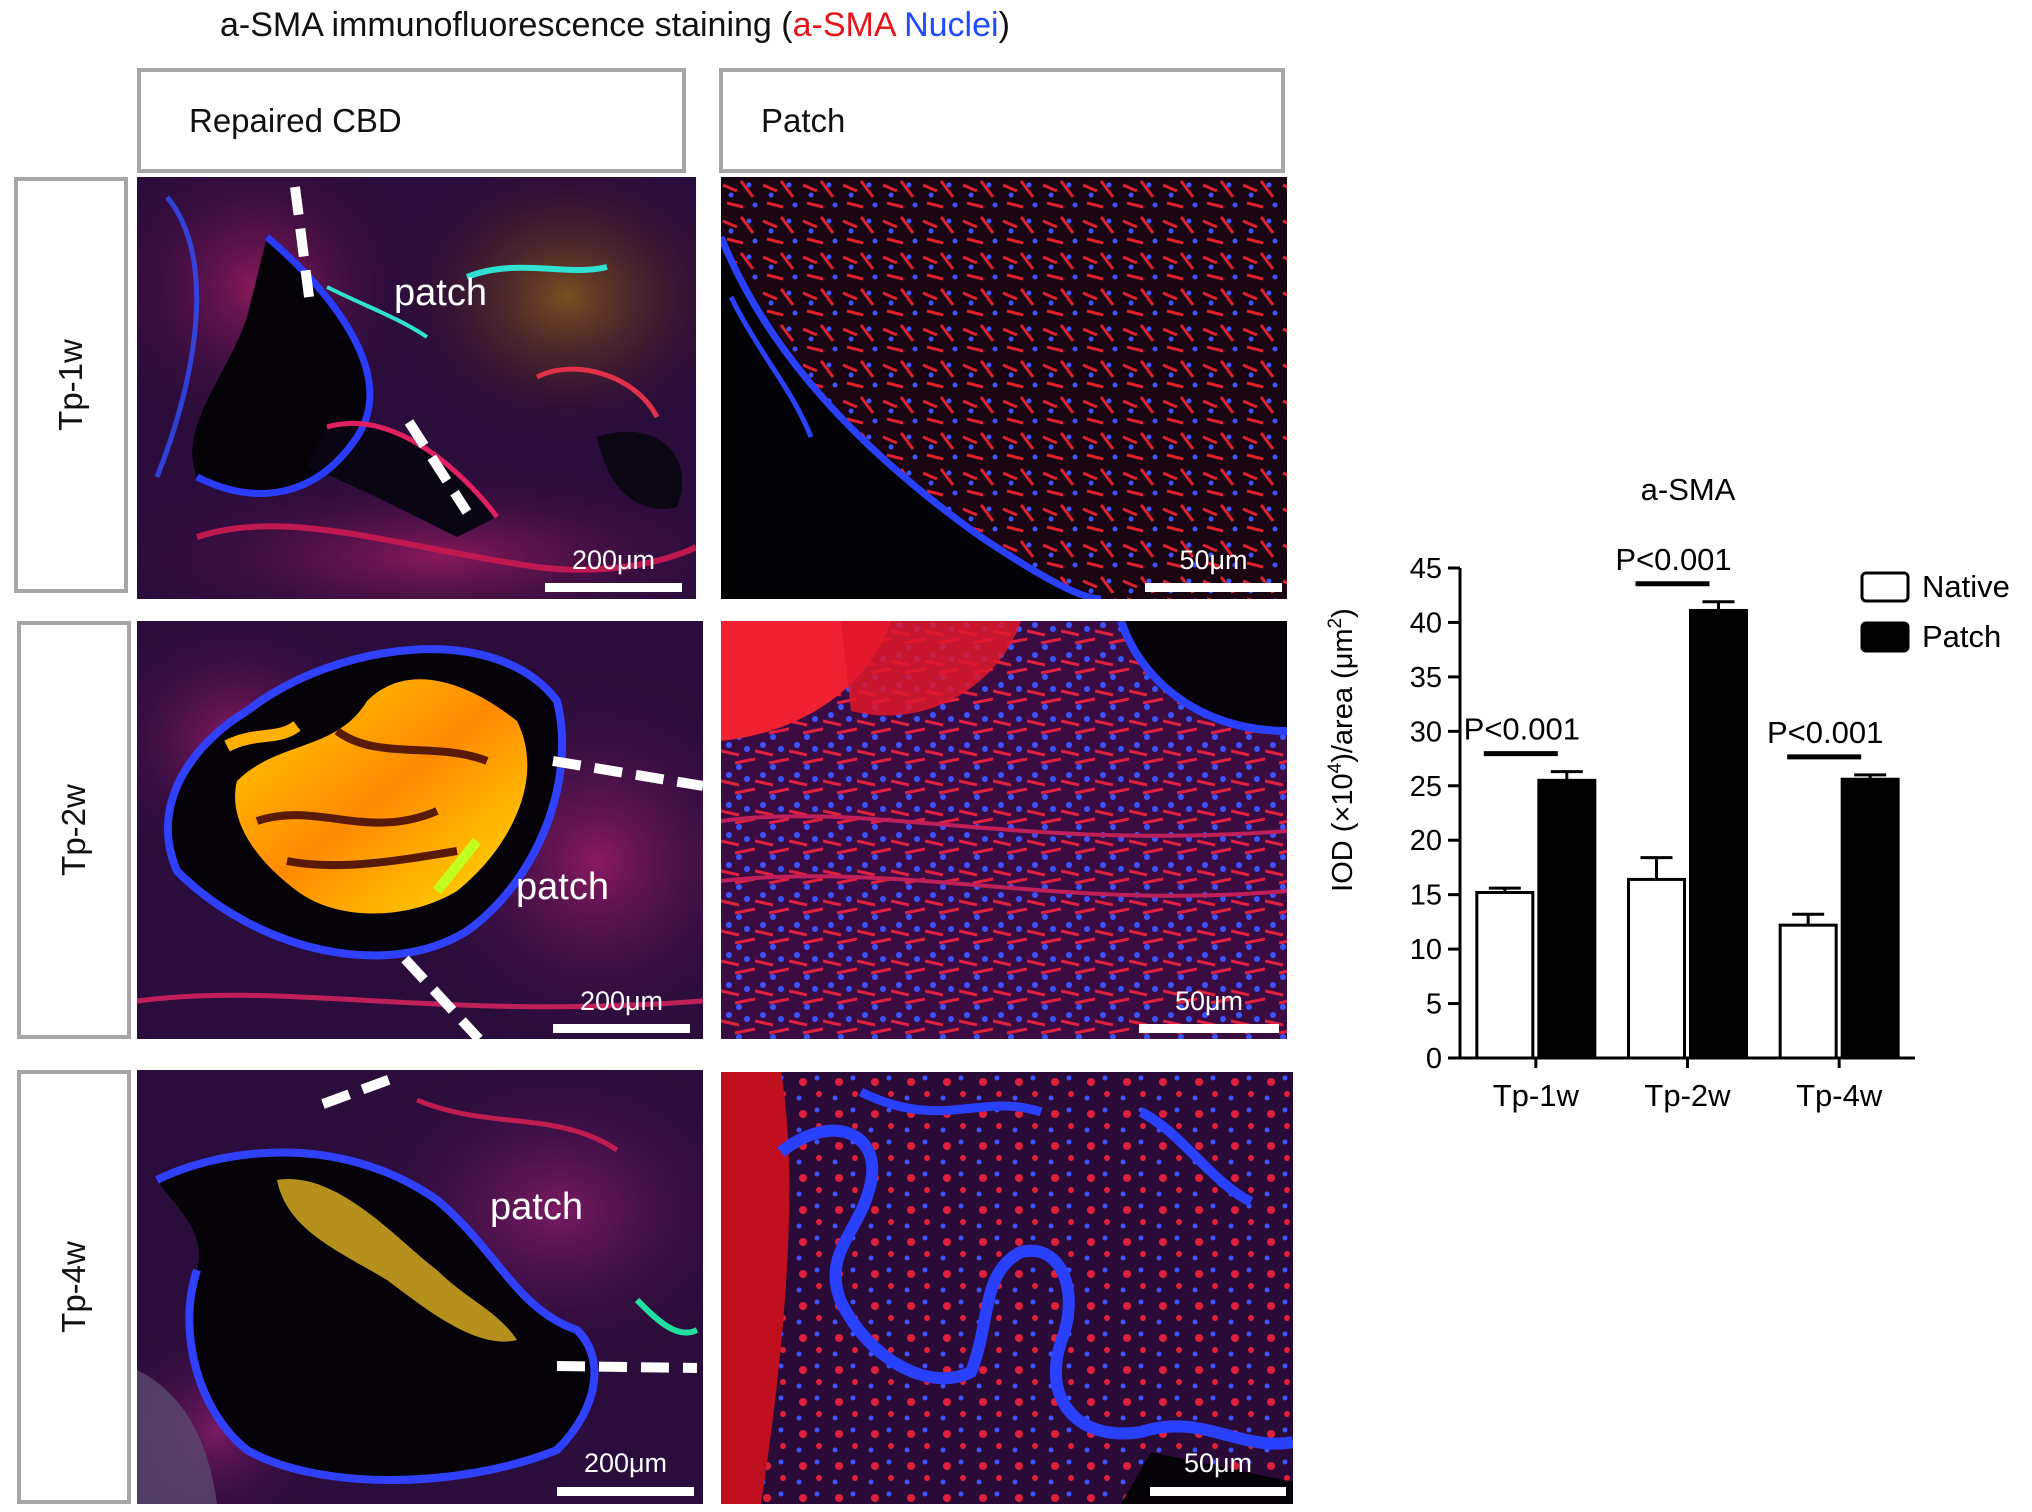  I want to click on scale-label-tp-2w-right: 50μm, so click(1209, 1001).